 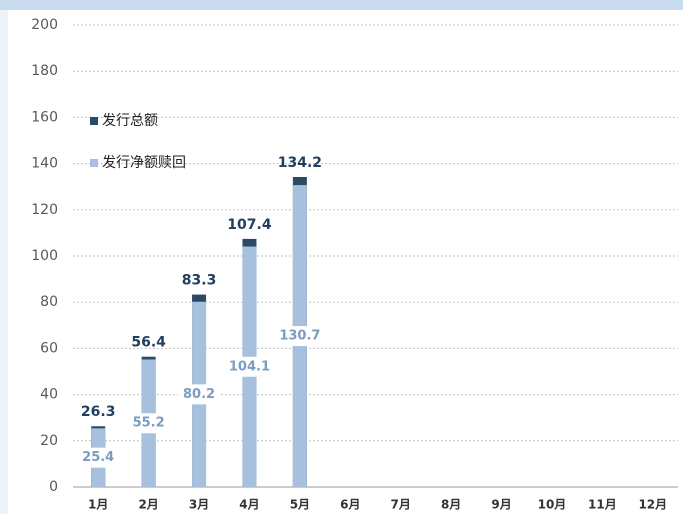 I want to click on x-tick-label: 6月, so click(x=350, y=505).